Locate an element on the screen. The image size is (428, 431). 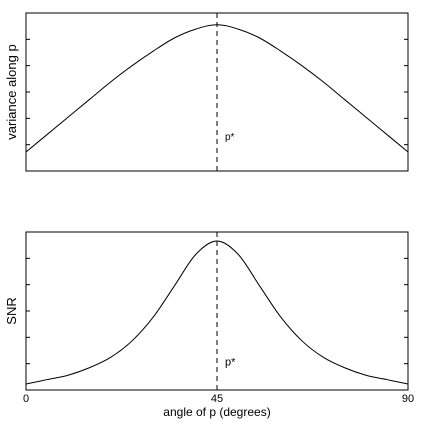
x-tick-label: 0 is located at coordinates (26, 399).